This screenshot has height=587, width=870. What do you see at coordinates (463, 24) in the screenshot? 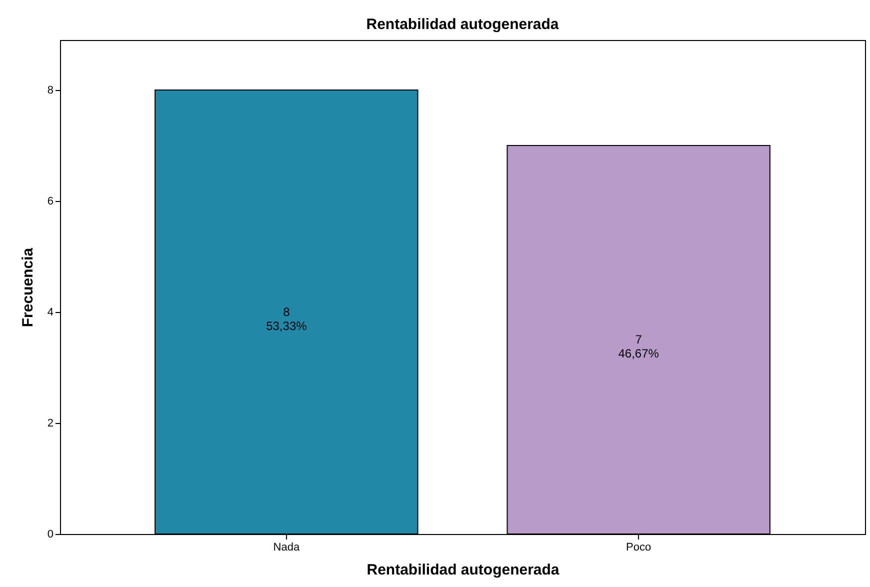
I see `chart-title: Rentabilidad autogenerada` at bounding box center [463, 24].